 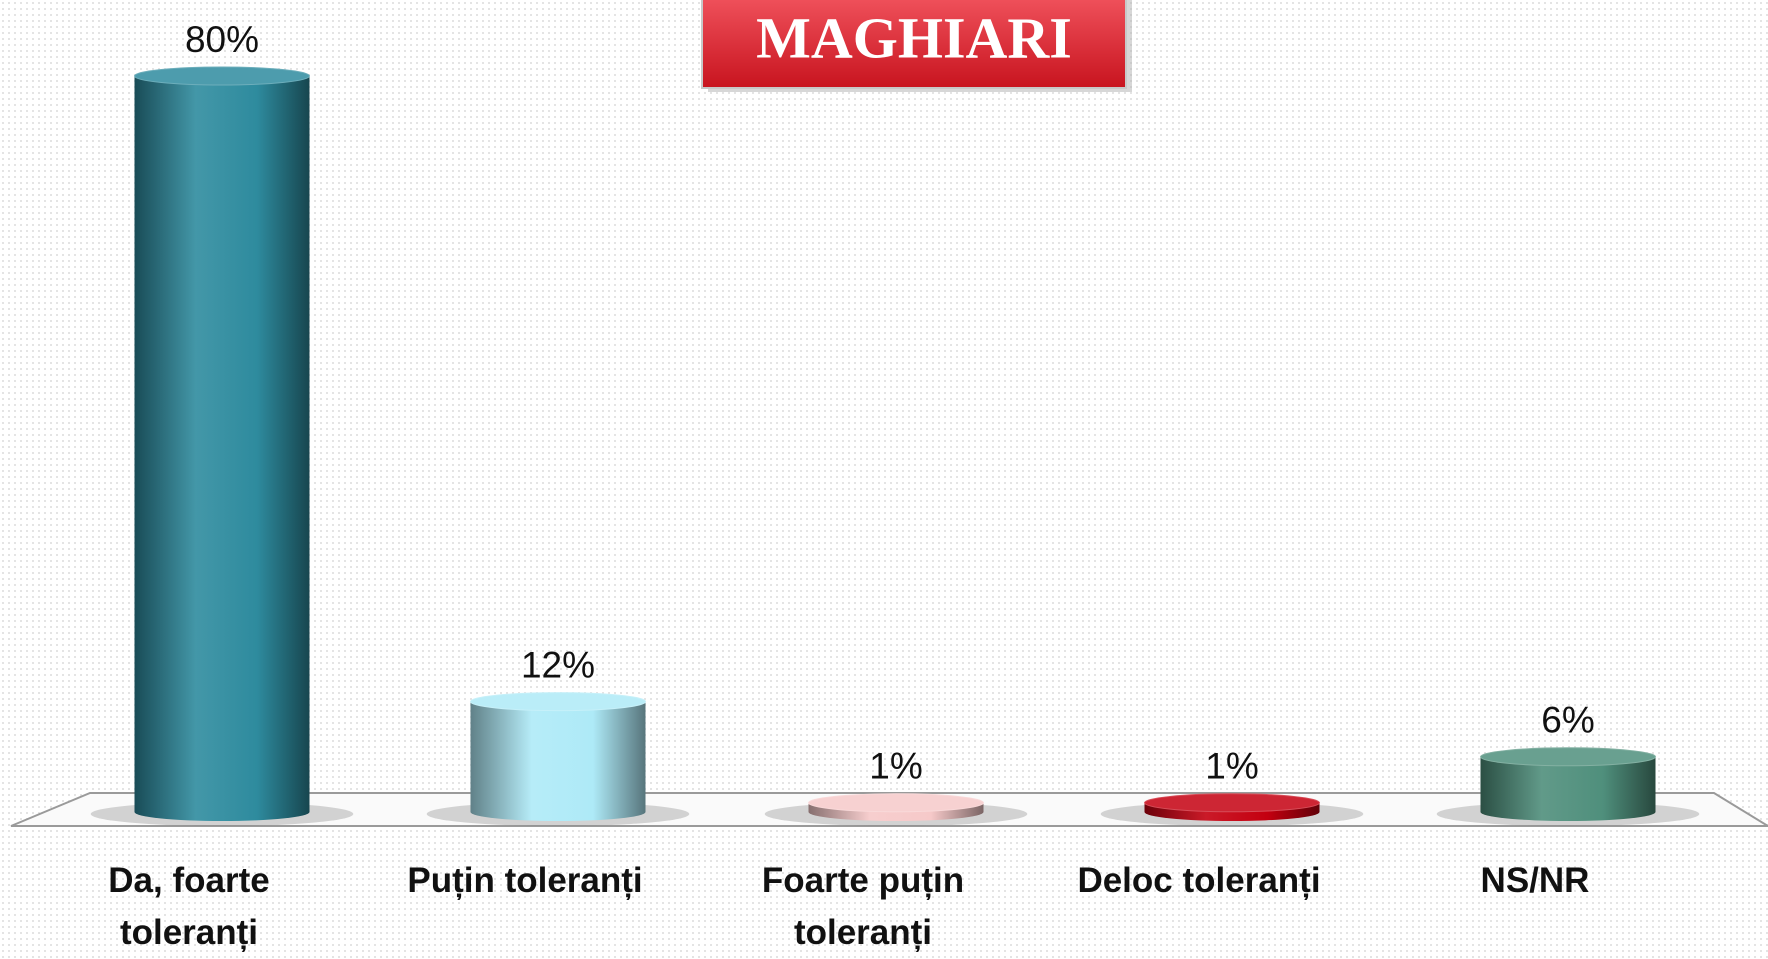 I want to click on value-label: 6%, so click(x=1567, y=720).